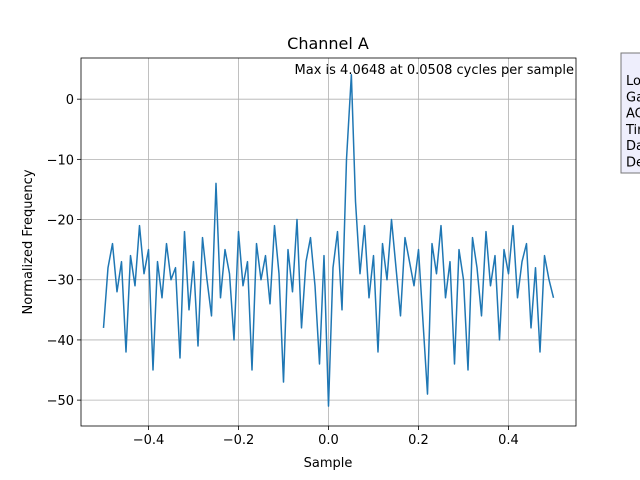 Image resolution: width=640 pixels, height=480 pixels. I want to click on x-tick-label: 0.0, so click(328, 440).